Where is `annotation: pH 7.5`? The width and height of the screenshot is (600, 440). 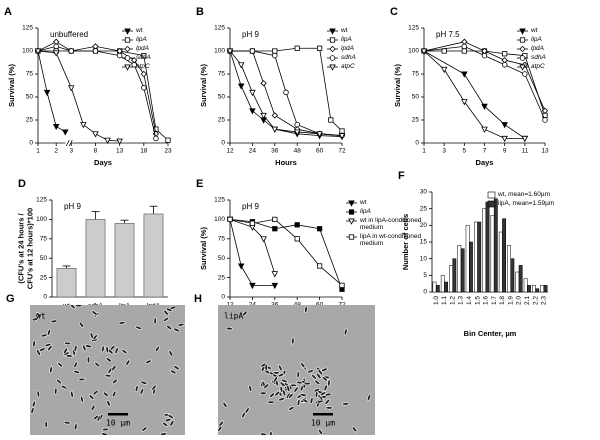
annotation: pH 7.5 is located at coordinates (448, 34).